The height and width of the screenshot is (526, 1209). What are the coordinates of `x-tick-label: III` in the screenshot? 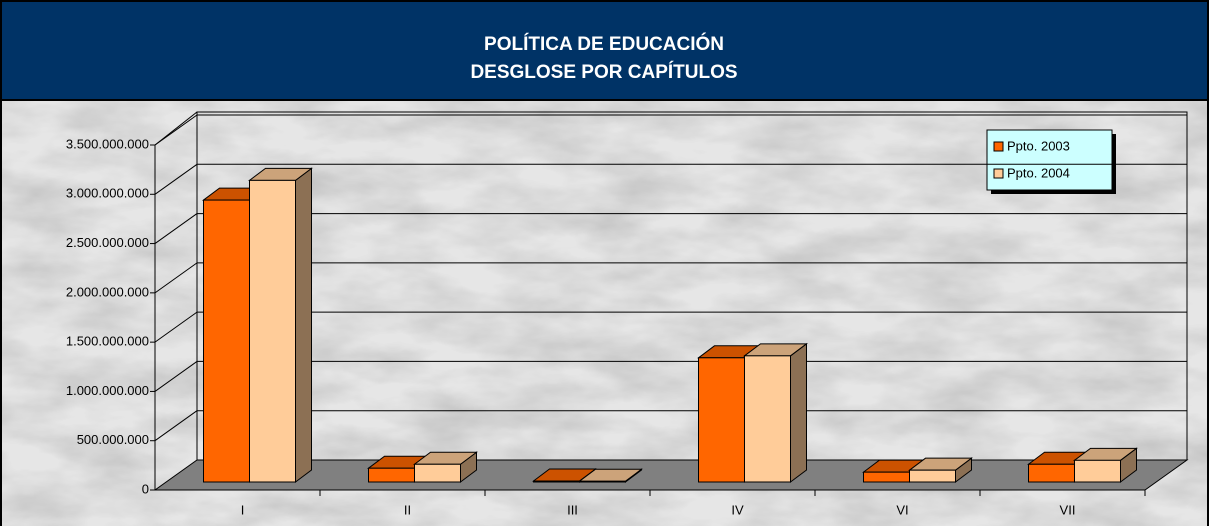 It's located at (572, 509).